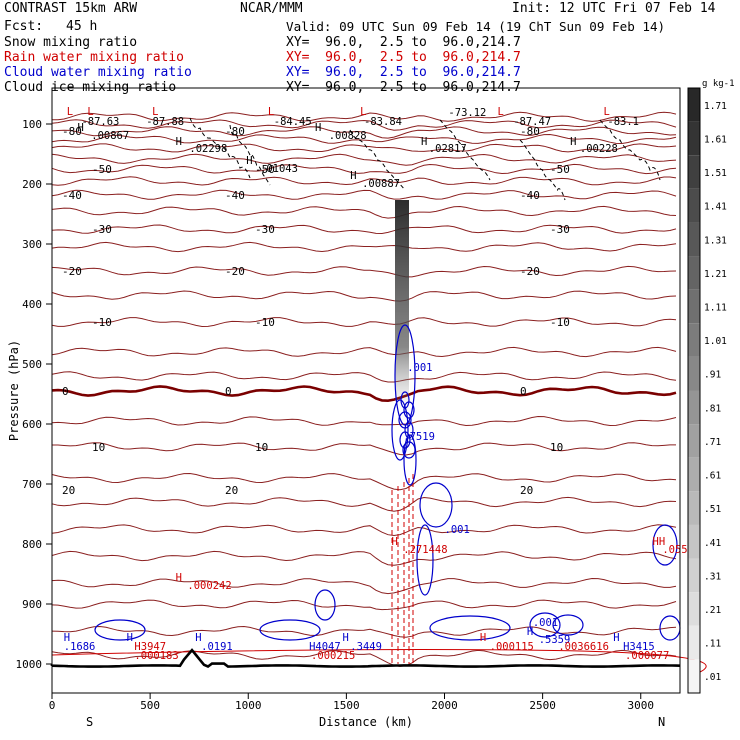 The height and width of the screenshot is (740, 740). I want to click on isotherm-label: -50, so click(560, 169).